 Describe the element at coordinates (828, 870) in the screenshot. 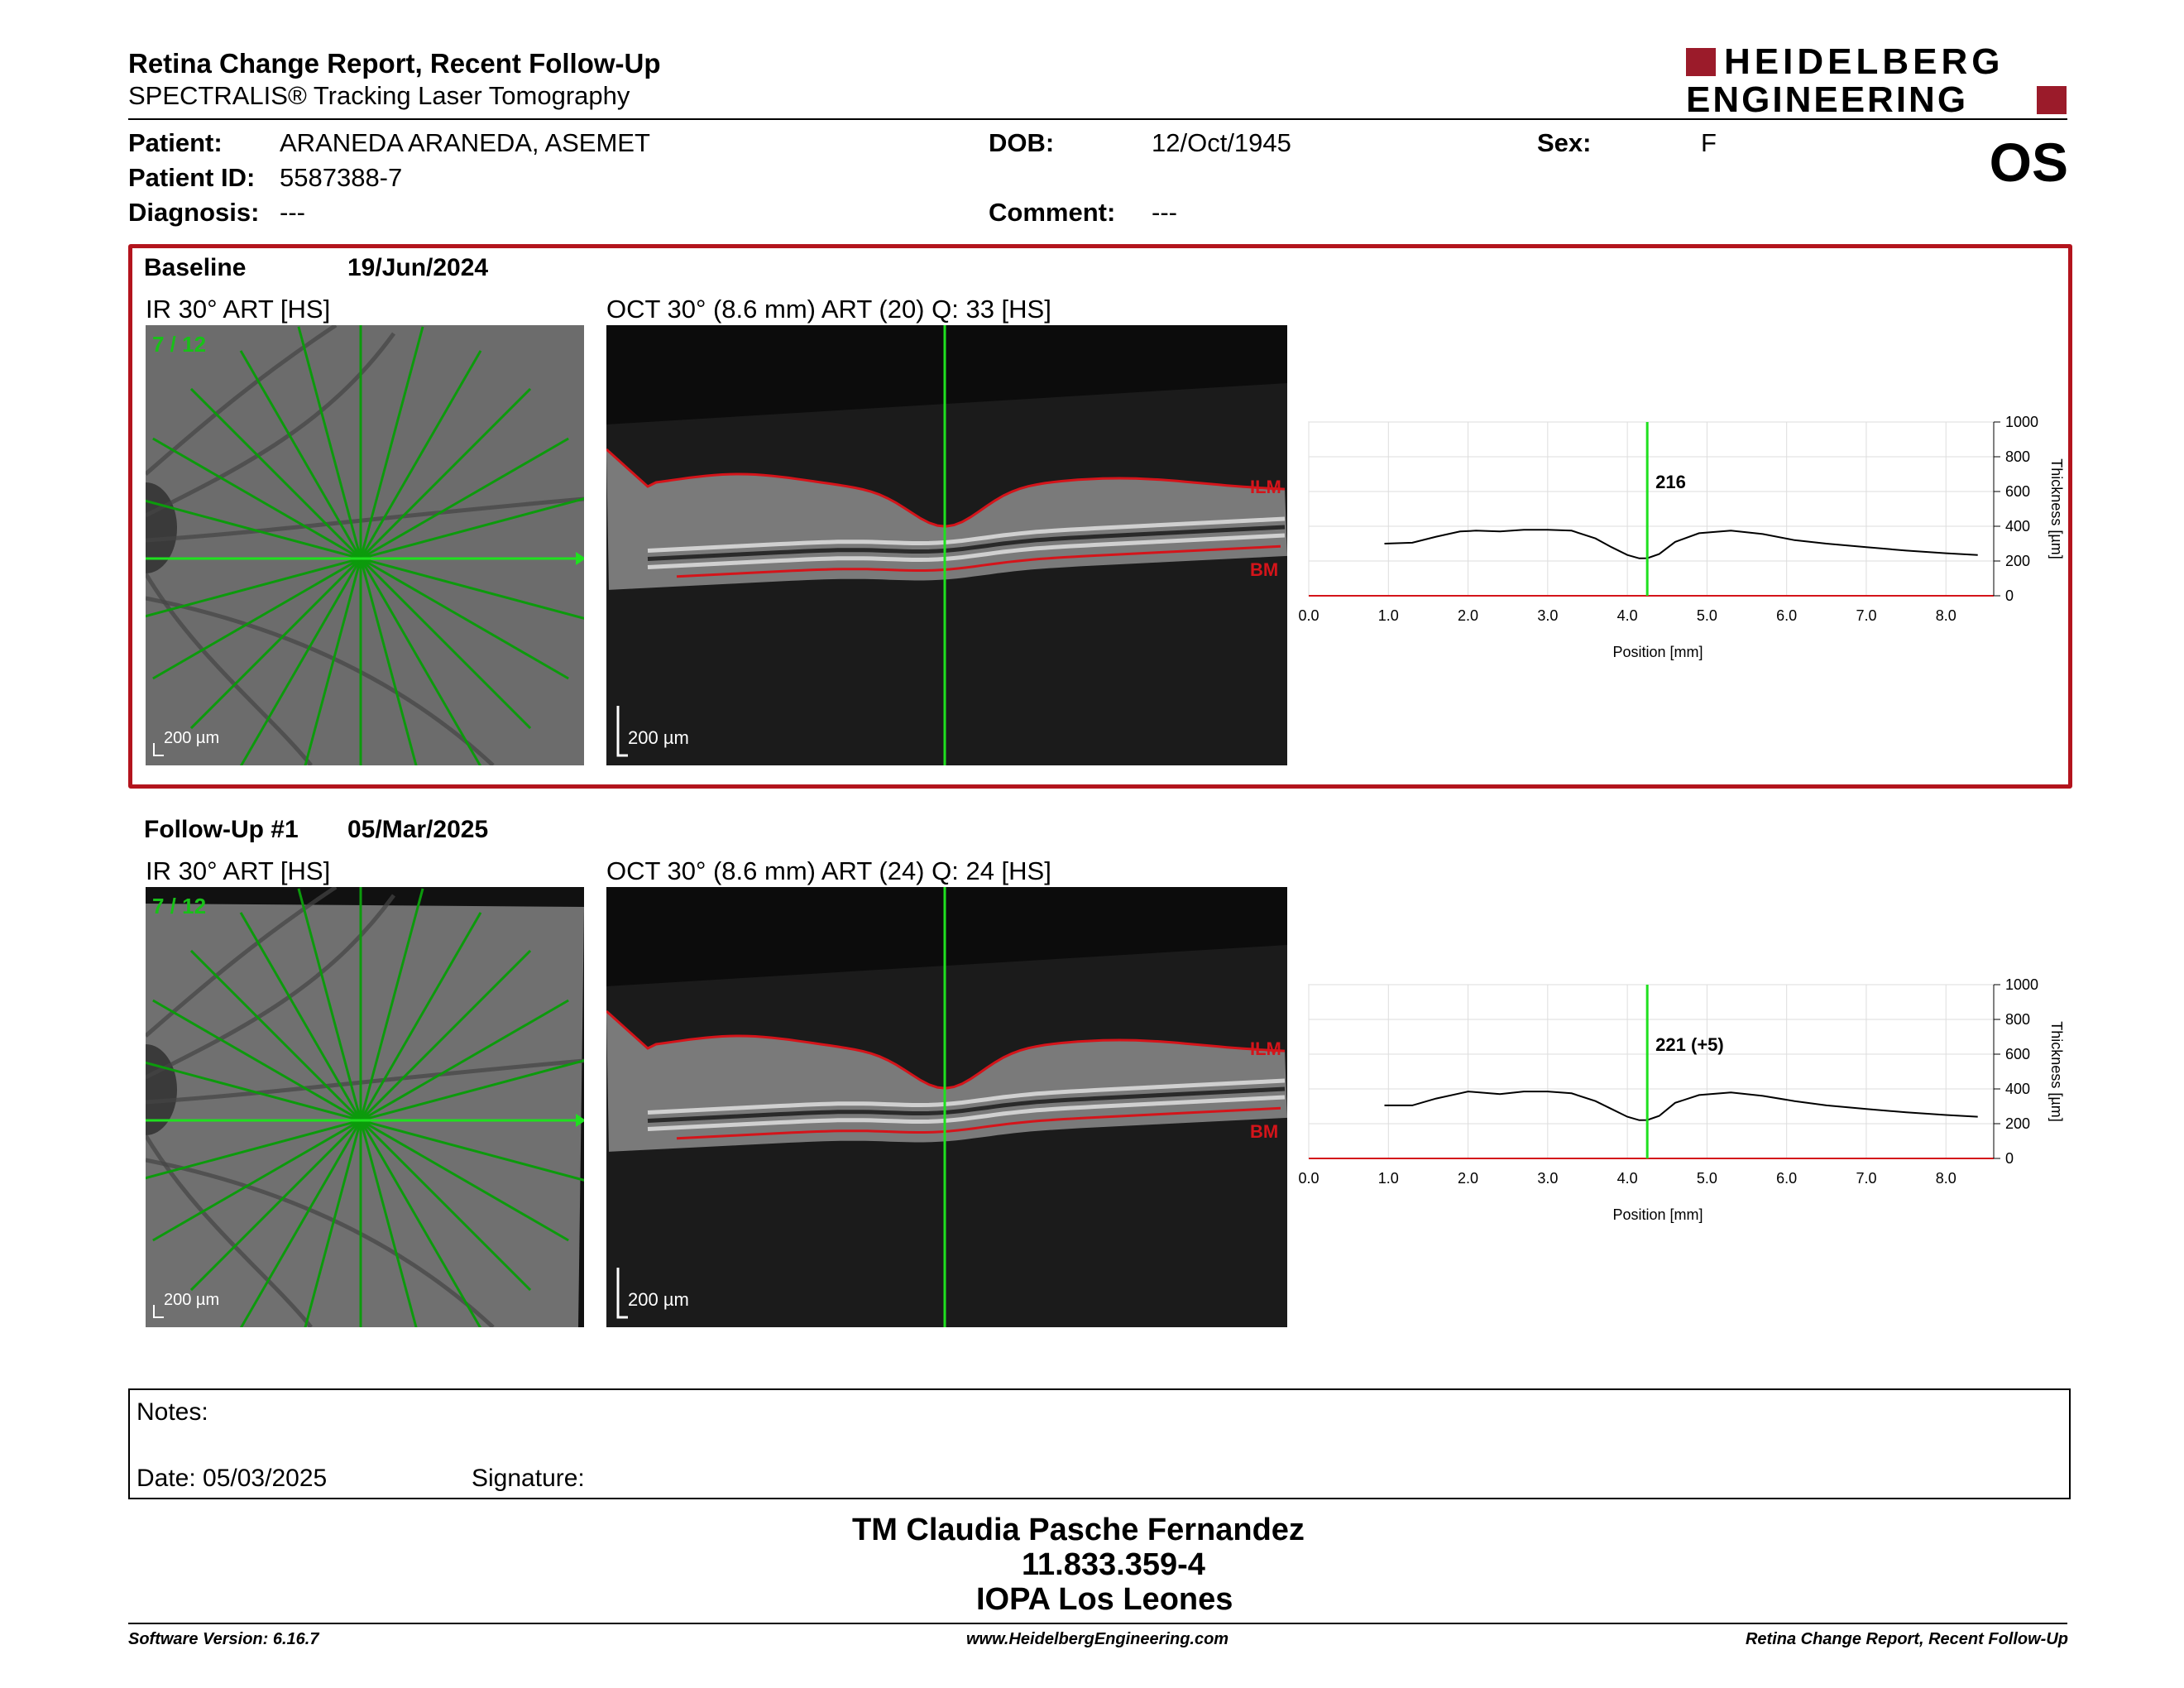

I see `followup-oct-title: OCT 30° (8.6 mm) ART (24) Q: 24 [HS]` at that location.